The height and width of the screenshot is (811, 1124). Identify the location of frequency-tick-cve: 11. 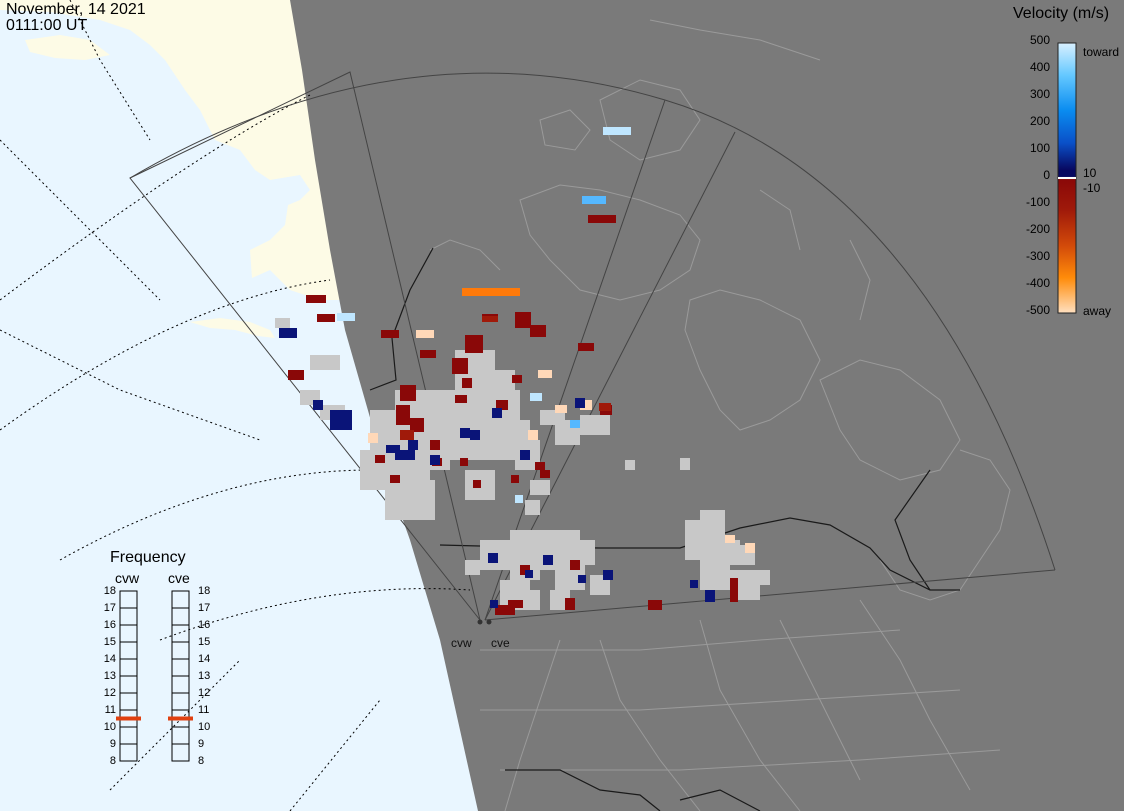
(204, 710).